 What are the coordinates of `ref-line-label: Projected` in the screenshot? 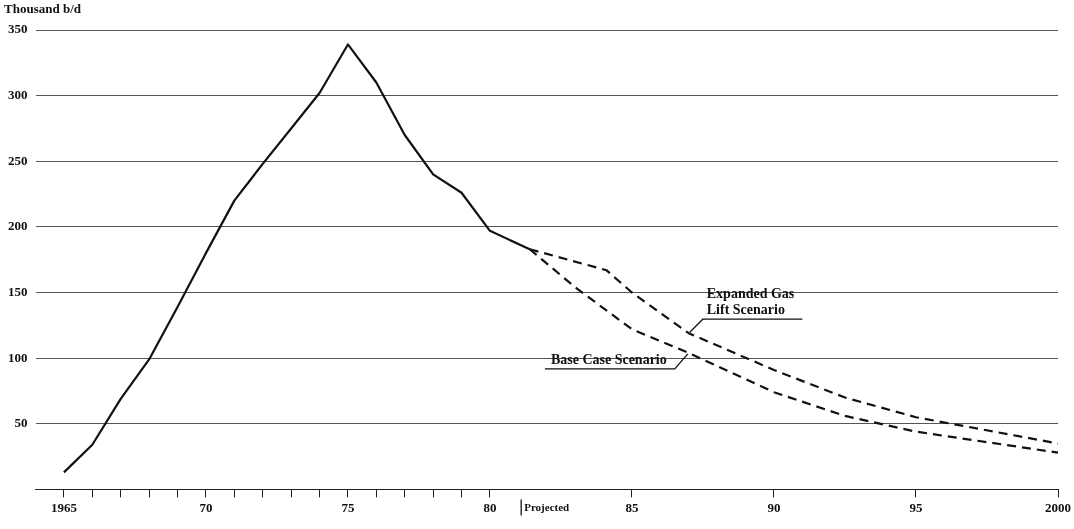 It's located at (547, 506).